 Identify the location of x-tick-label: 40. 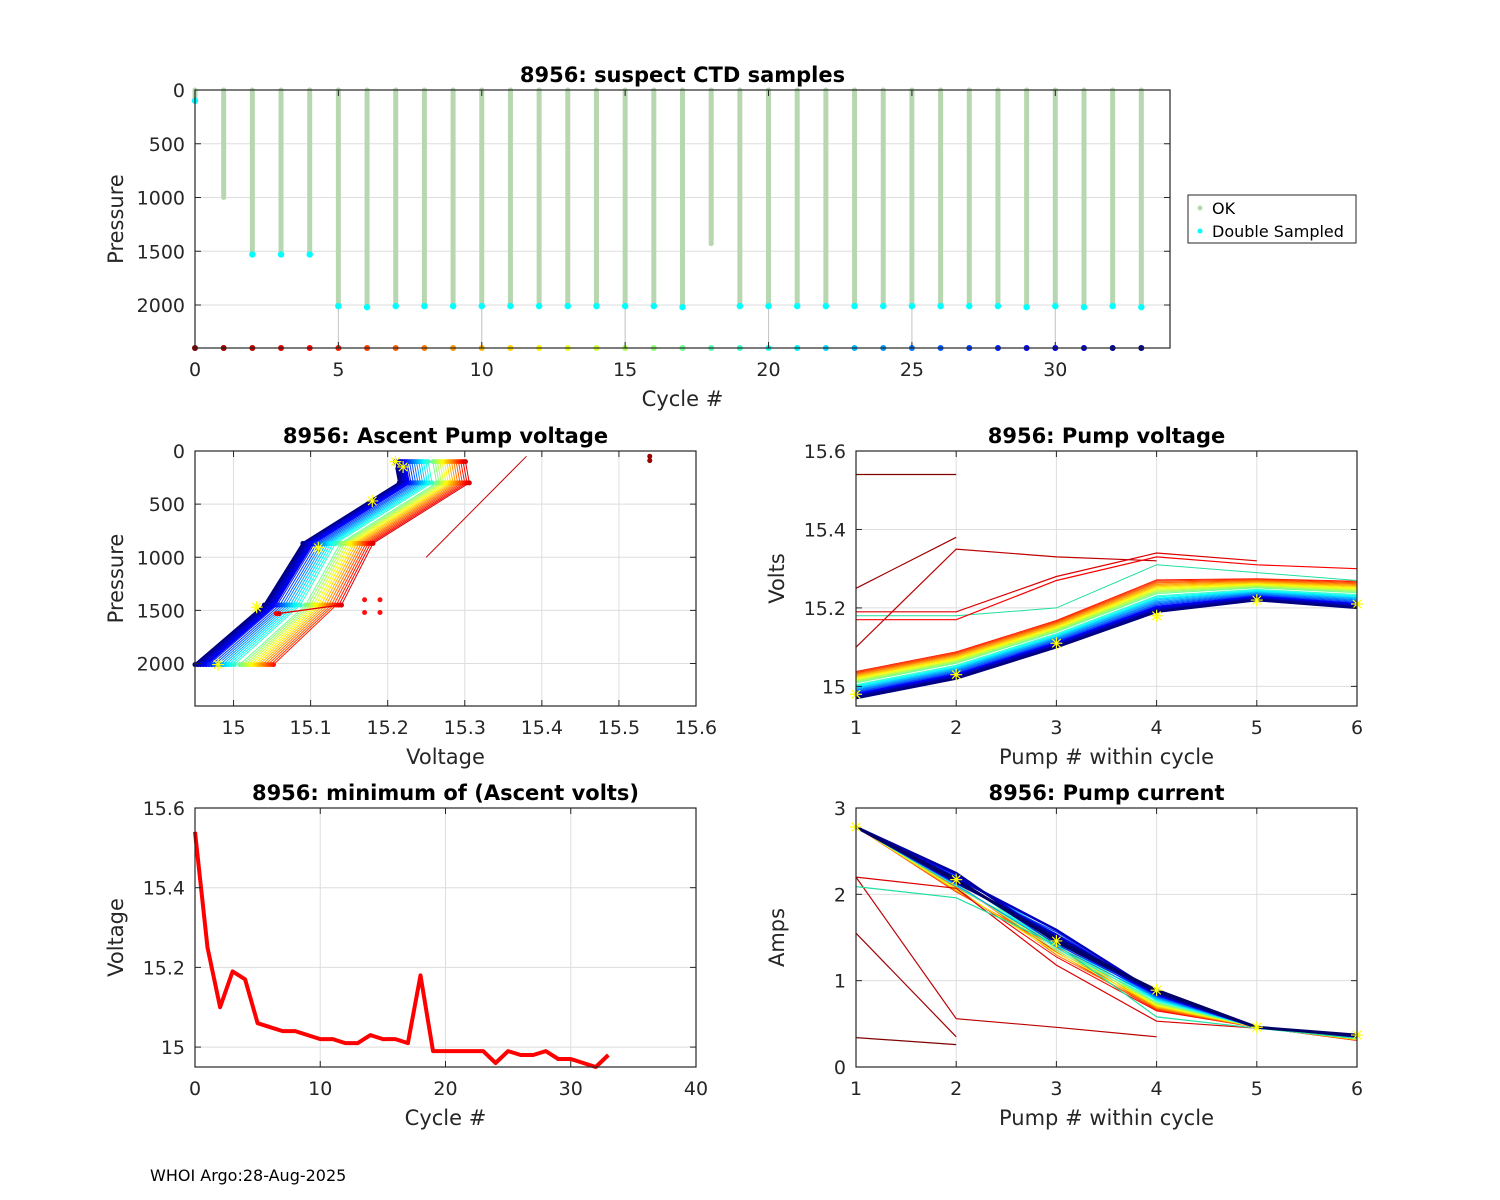
(696, 1089).